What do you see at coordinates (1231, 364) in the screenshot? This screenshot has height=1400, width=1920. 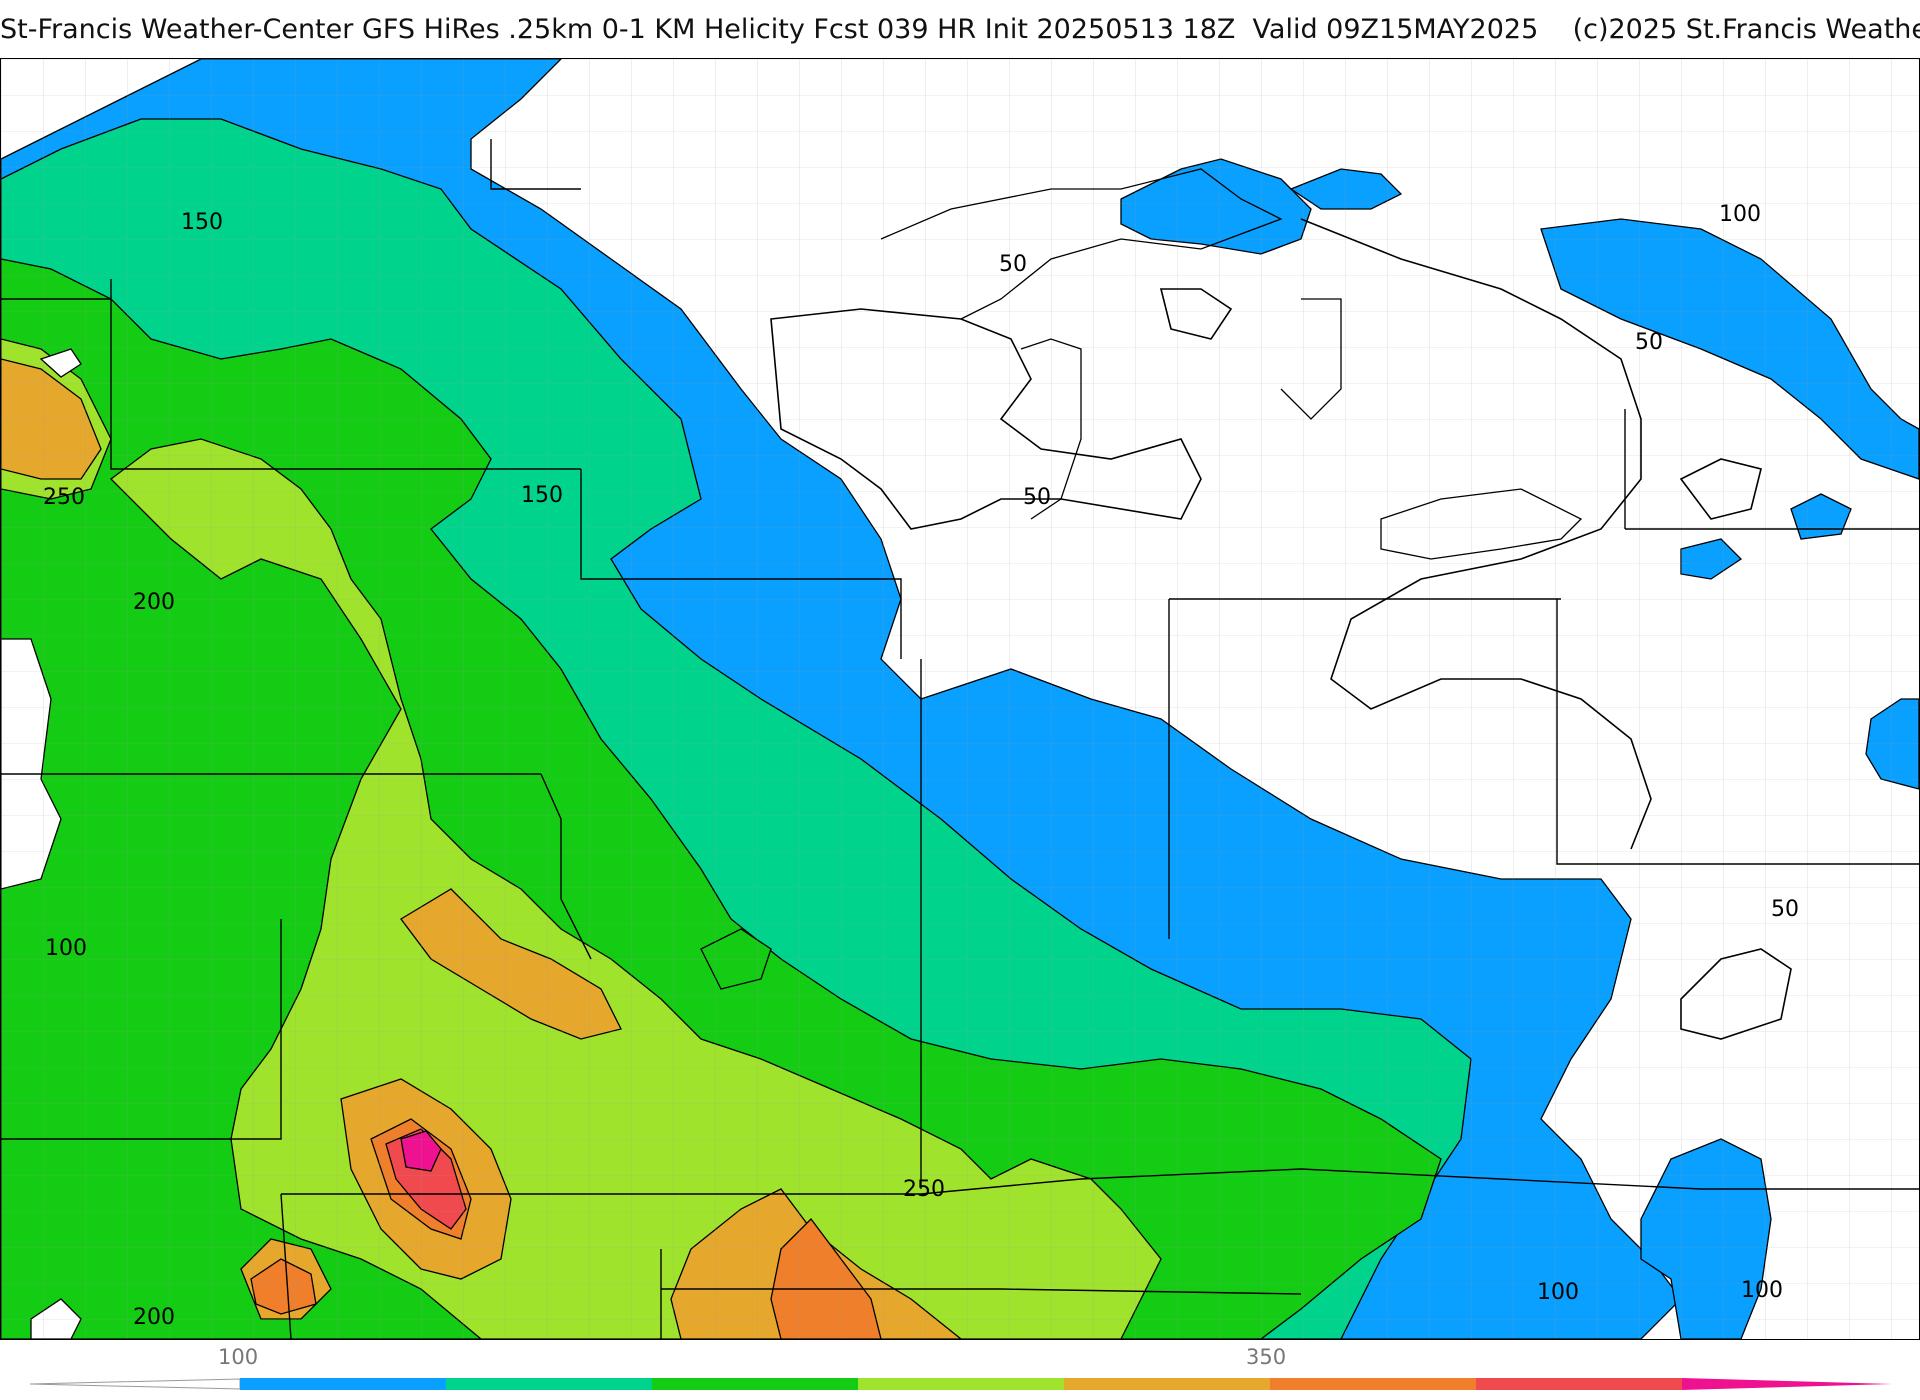 I see `great-lakes-outline` at bounding box center [1231, 364].